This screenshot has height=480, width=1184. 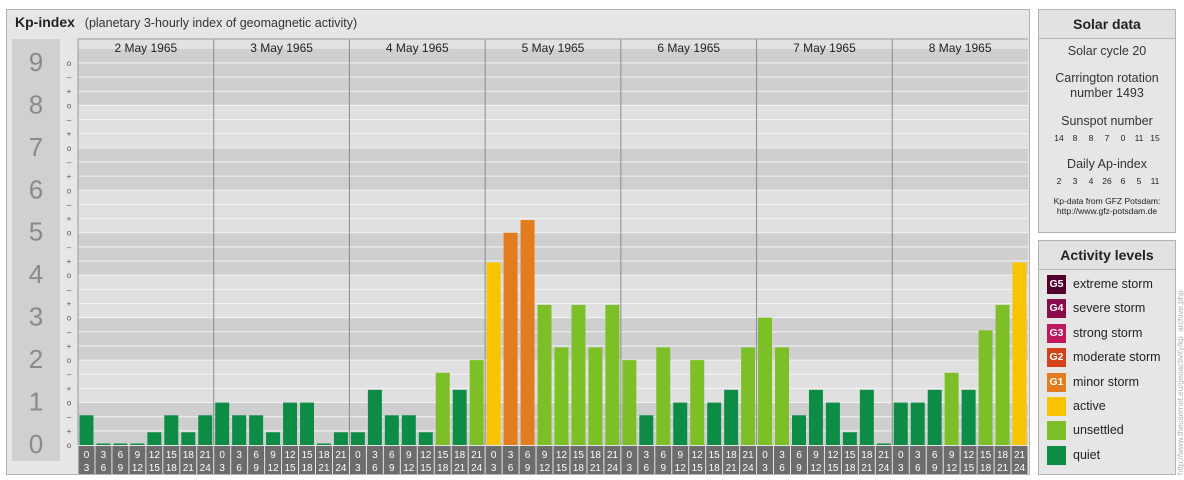 What do you see at coordinates (918, 455) in the screenshot?
I see `hour-start-label: 3` at bounding box center [918, 455].